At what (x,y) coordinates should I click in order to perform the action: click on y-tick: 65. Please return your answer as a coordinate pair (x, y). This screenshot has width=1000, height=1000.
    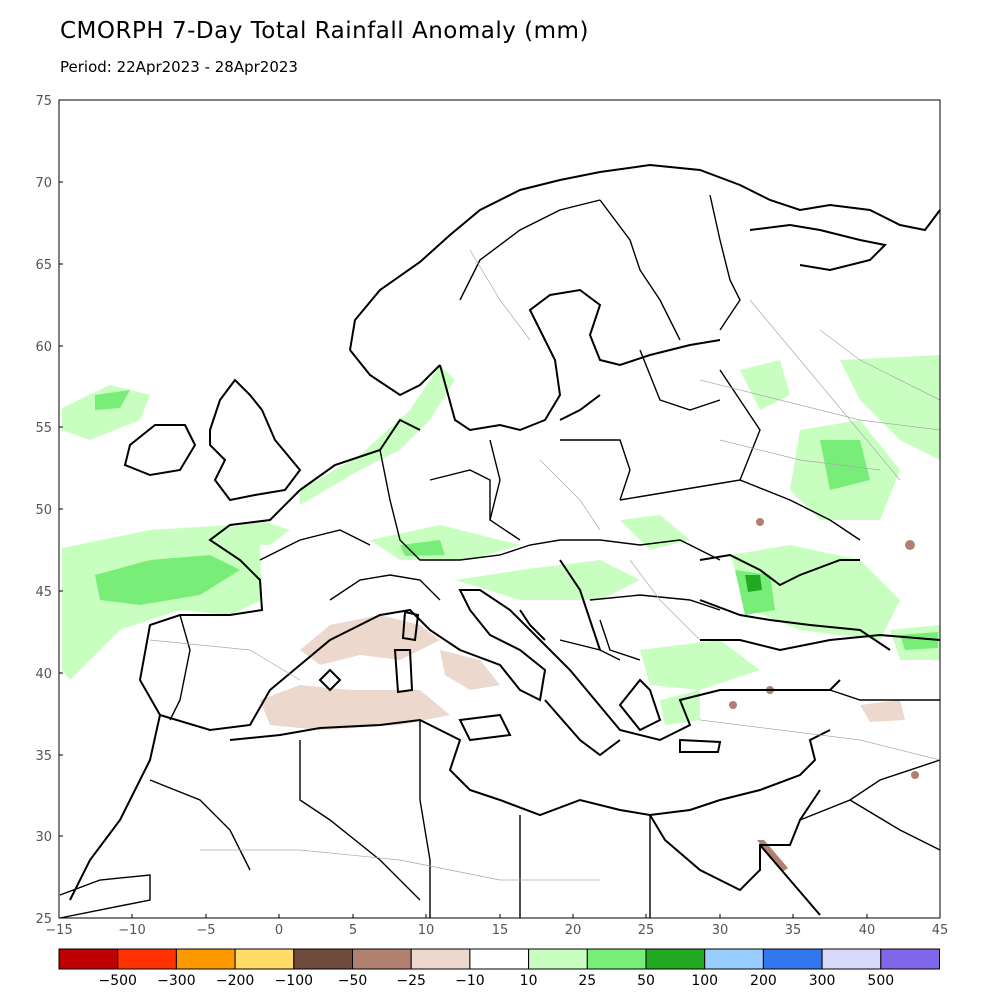
    Looking at the image, I should click on (49, 265).